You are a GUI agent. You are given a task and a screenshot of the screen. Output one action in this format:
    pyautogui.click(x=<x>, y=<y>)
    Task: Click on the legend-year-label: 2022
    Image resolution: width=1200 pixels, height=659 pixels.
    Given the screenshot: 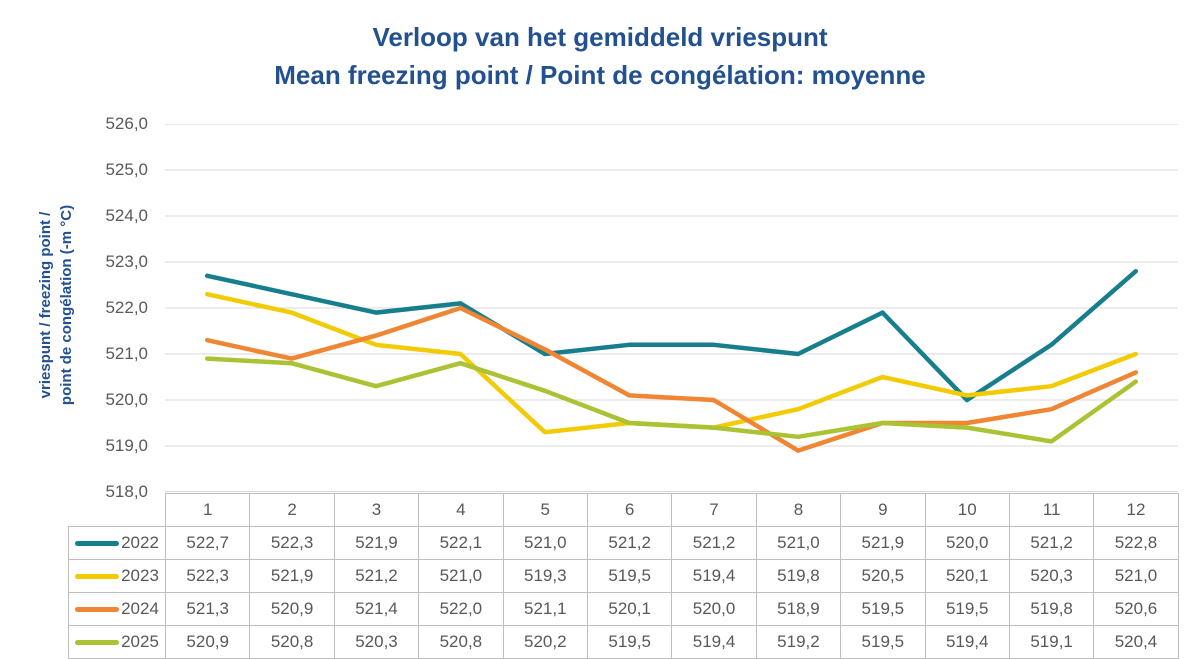 What is the action you would take?
    pyautogui.click(x=140, y=542)
    